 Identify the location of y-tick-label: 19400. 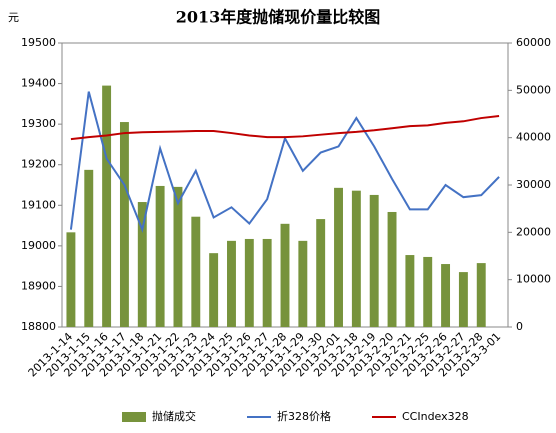
(38, 83).